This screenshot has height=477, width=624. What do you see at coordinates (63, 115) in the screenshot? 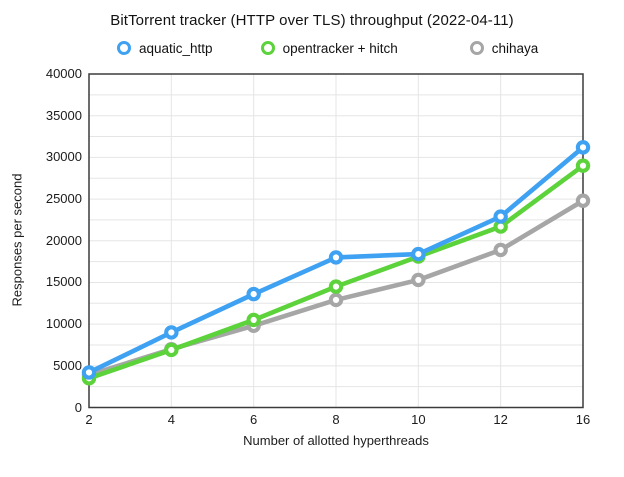
I see `y-tick-label: 35000` at bounding box center [63, 115].